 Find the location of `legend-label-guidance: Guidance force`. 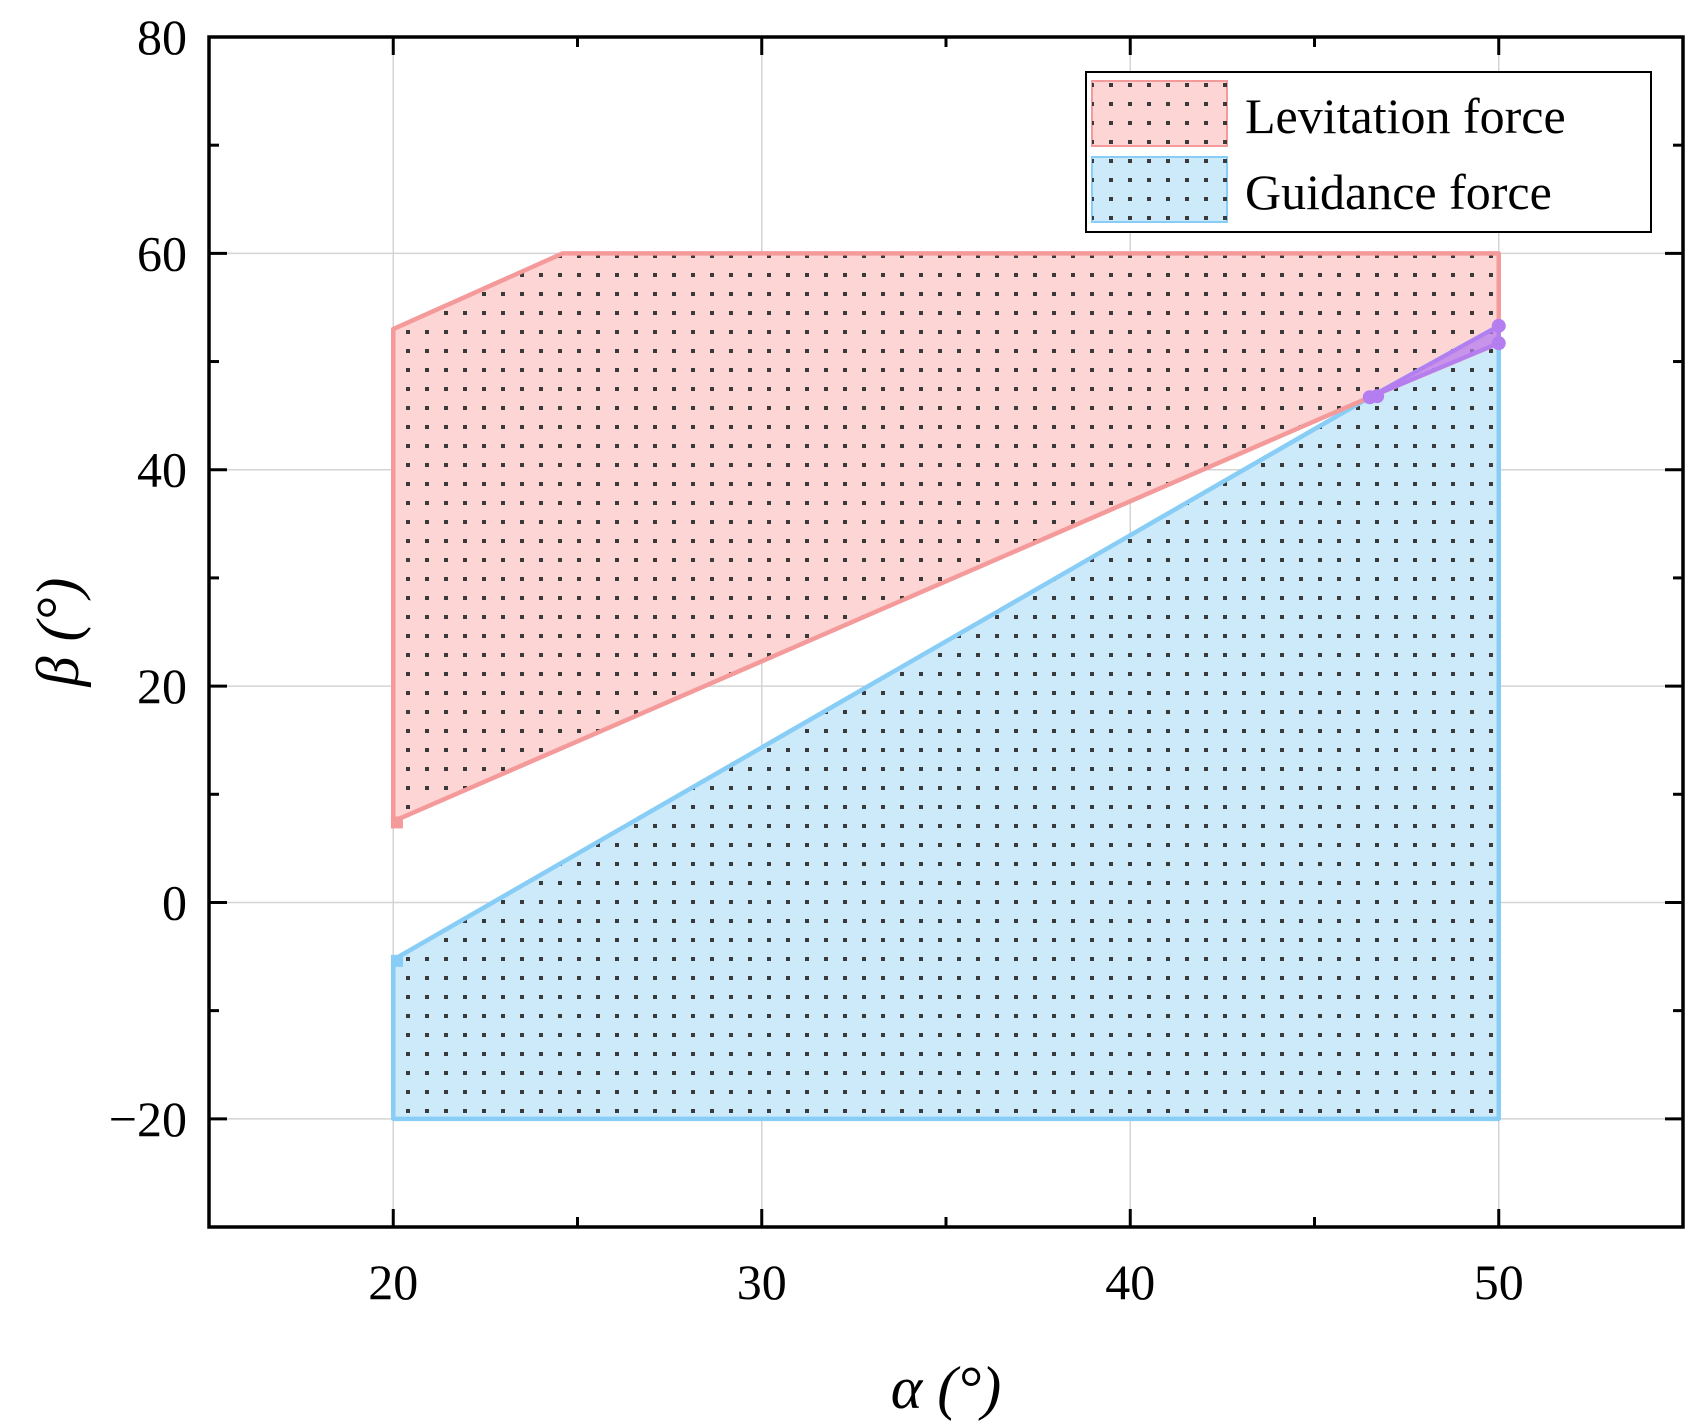

legend-label-guidance: Guidance force is located at coordinates (1398, 192).